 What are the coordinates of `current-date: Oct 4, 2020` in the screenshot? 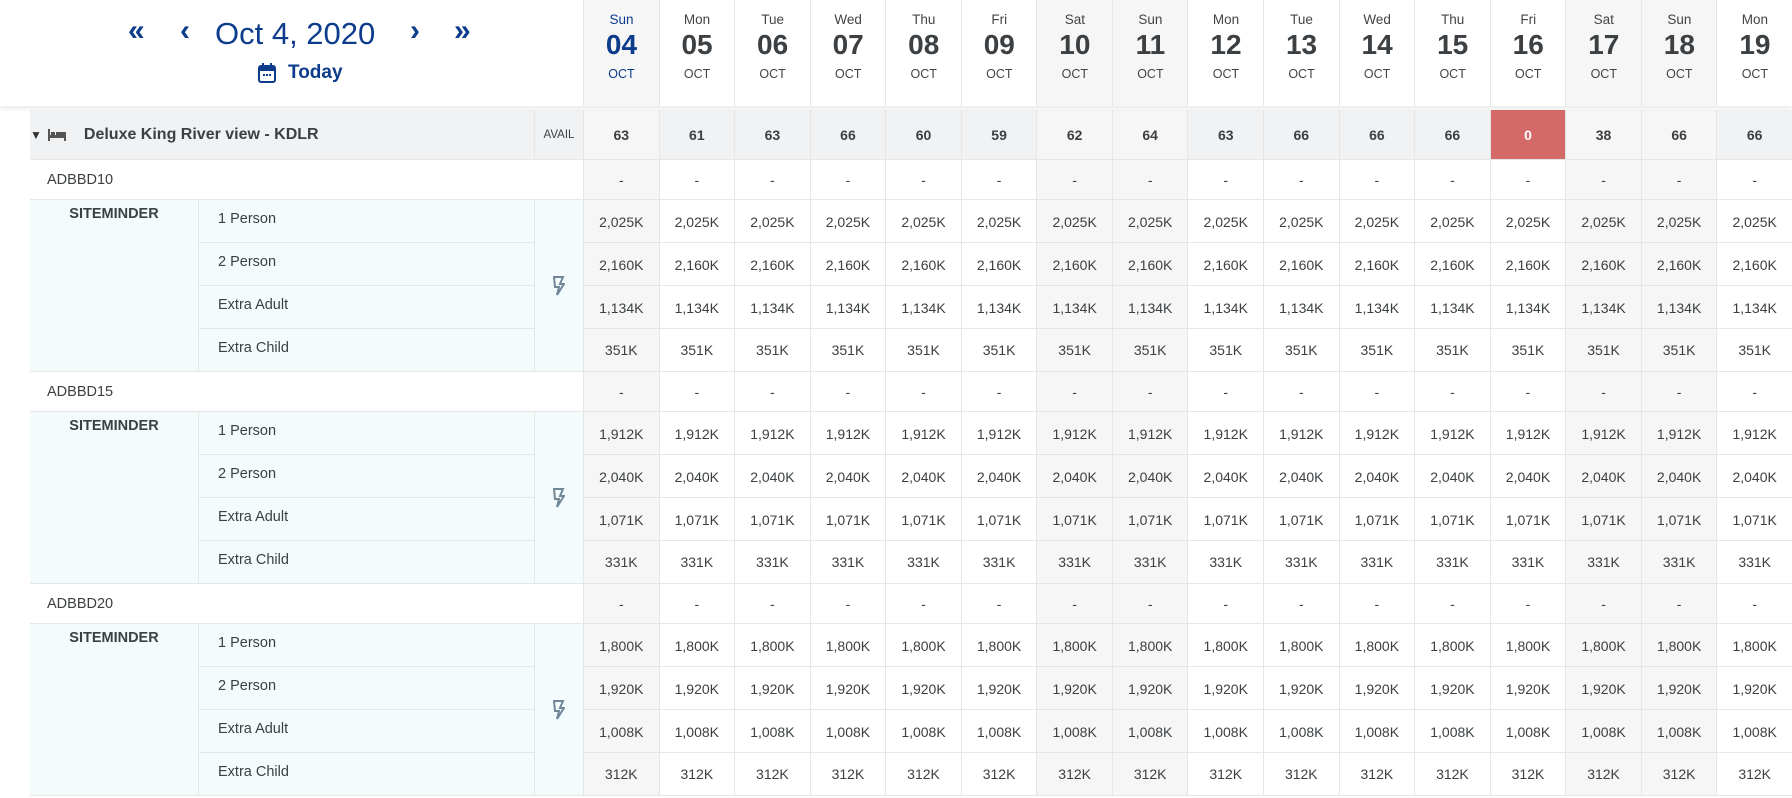 It's located at (295, 33).